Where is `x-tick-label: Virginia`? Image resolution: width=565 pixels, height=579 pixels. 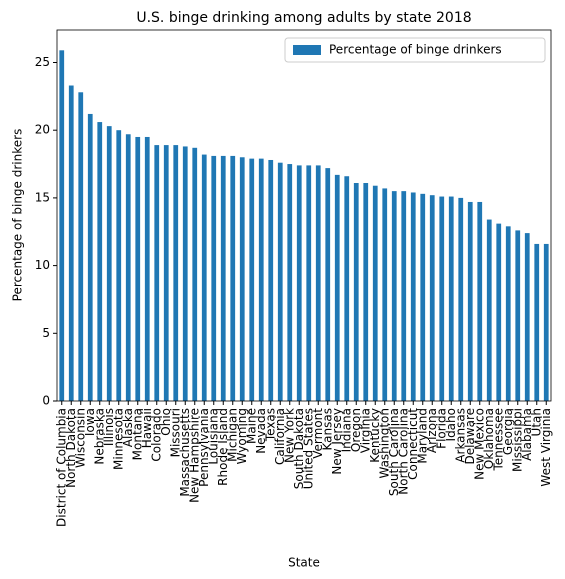
x-tick-label: Virginia is located at coordinates (365, 430).